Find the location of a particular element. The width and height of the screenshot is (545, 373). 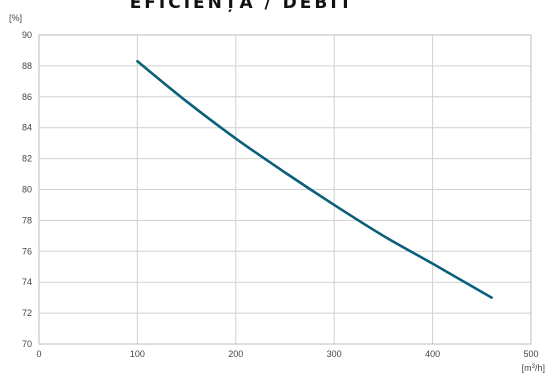

y-tick-label: 80 is located at coordinates (27, 190).